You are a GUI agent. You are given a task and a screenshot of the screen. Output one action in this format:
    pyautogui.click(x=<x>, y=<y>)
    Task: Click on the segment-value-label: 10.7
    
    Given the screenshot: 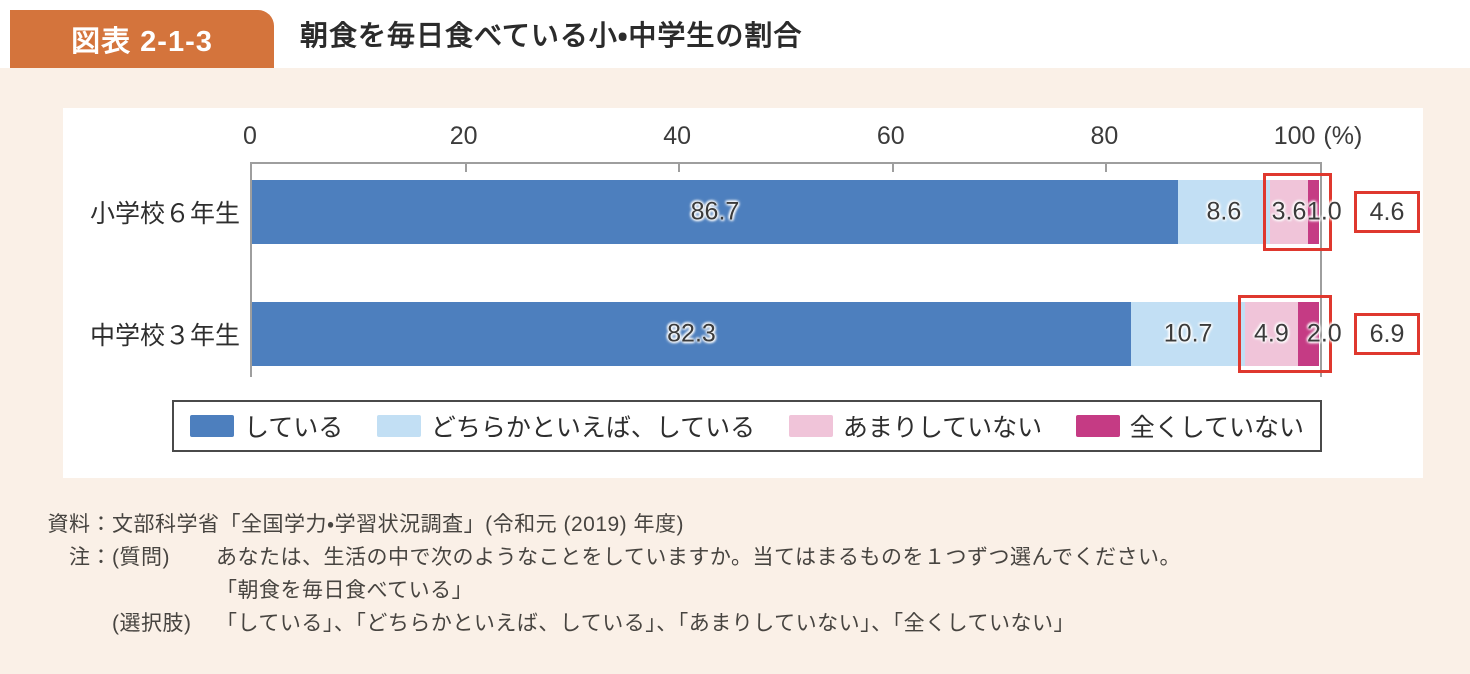 What is the action you would take?
    pyautogui.click(x=1188, y=333)
    